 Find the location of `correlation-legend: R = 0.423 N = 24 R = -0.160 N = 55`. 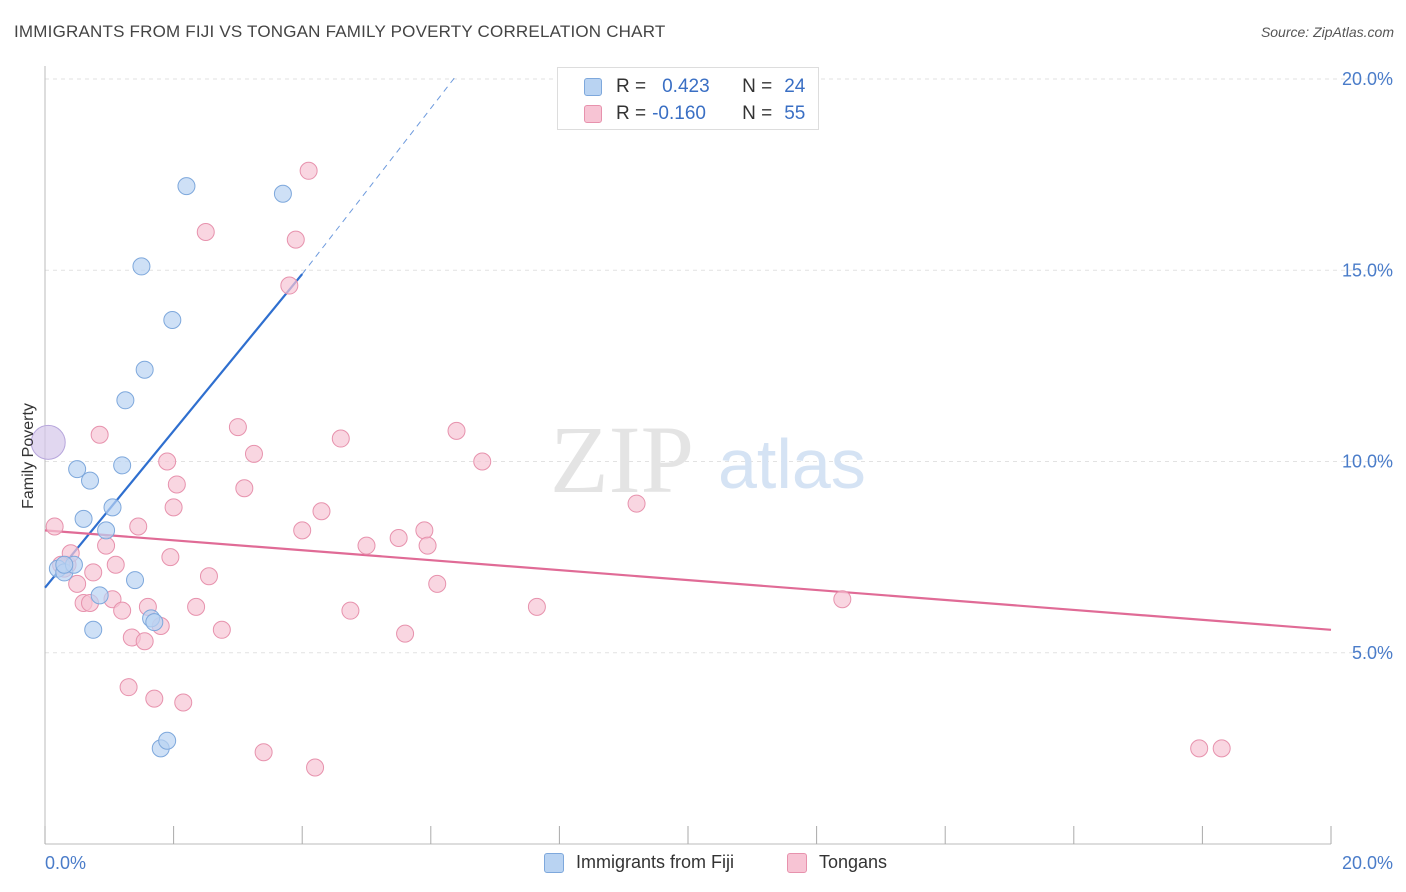

correlation-legend: R = 0.423 N = 24 R = -0.160 N = 55 is located at coordinates (688, 98).